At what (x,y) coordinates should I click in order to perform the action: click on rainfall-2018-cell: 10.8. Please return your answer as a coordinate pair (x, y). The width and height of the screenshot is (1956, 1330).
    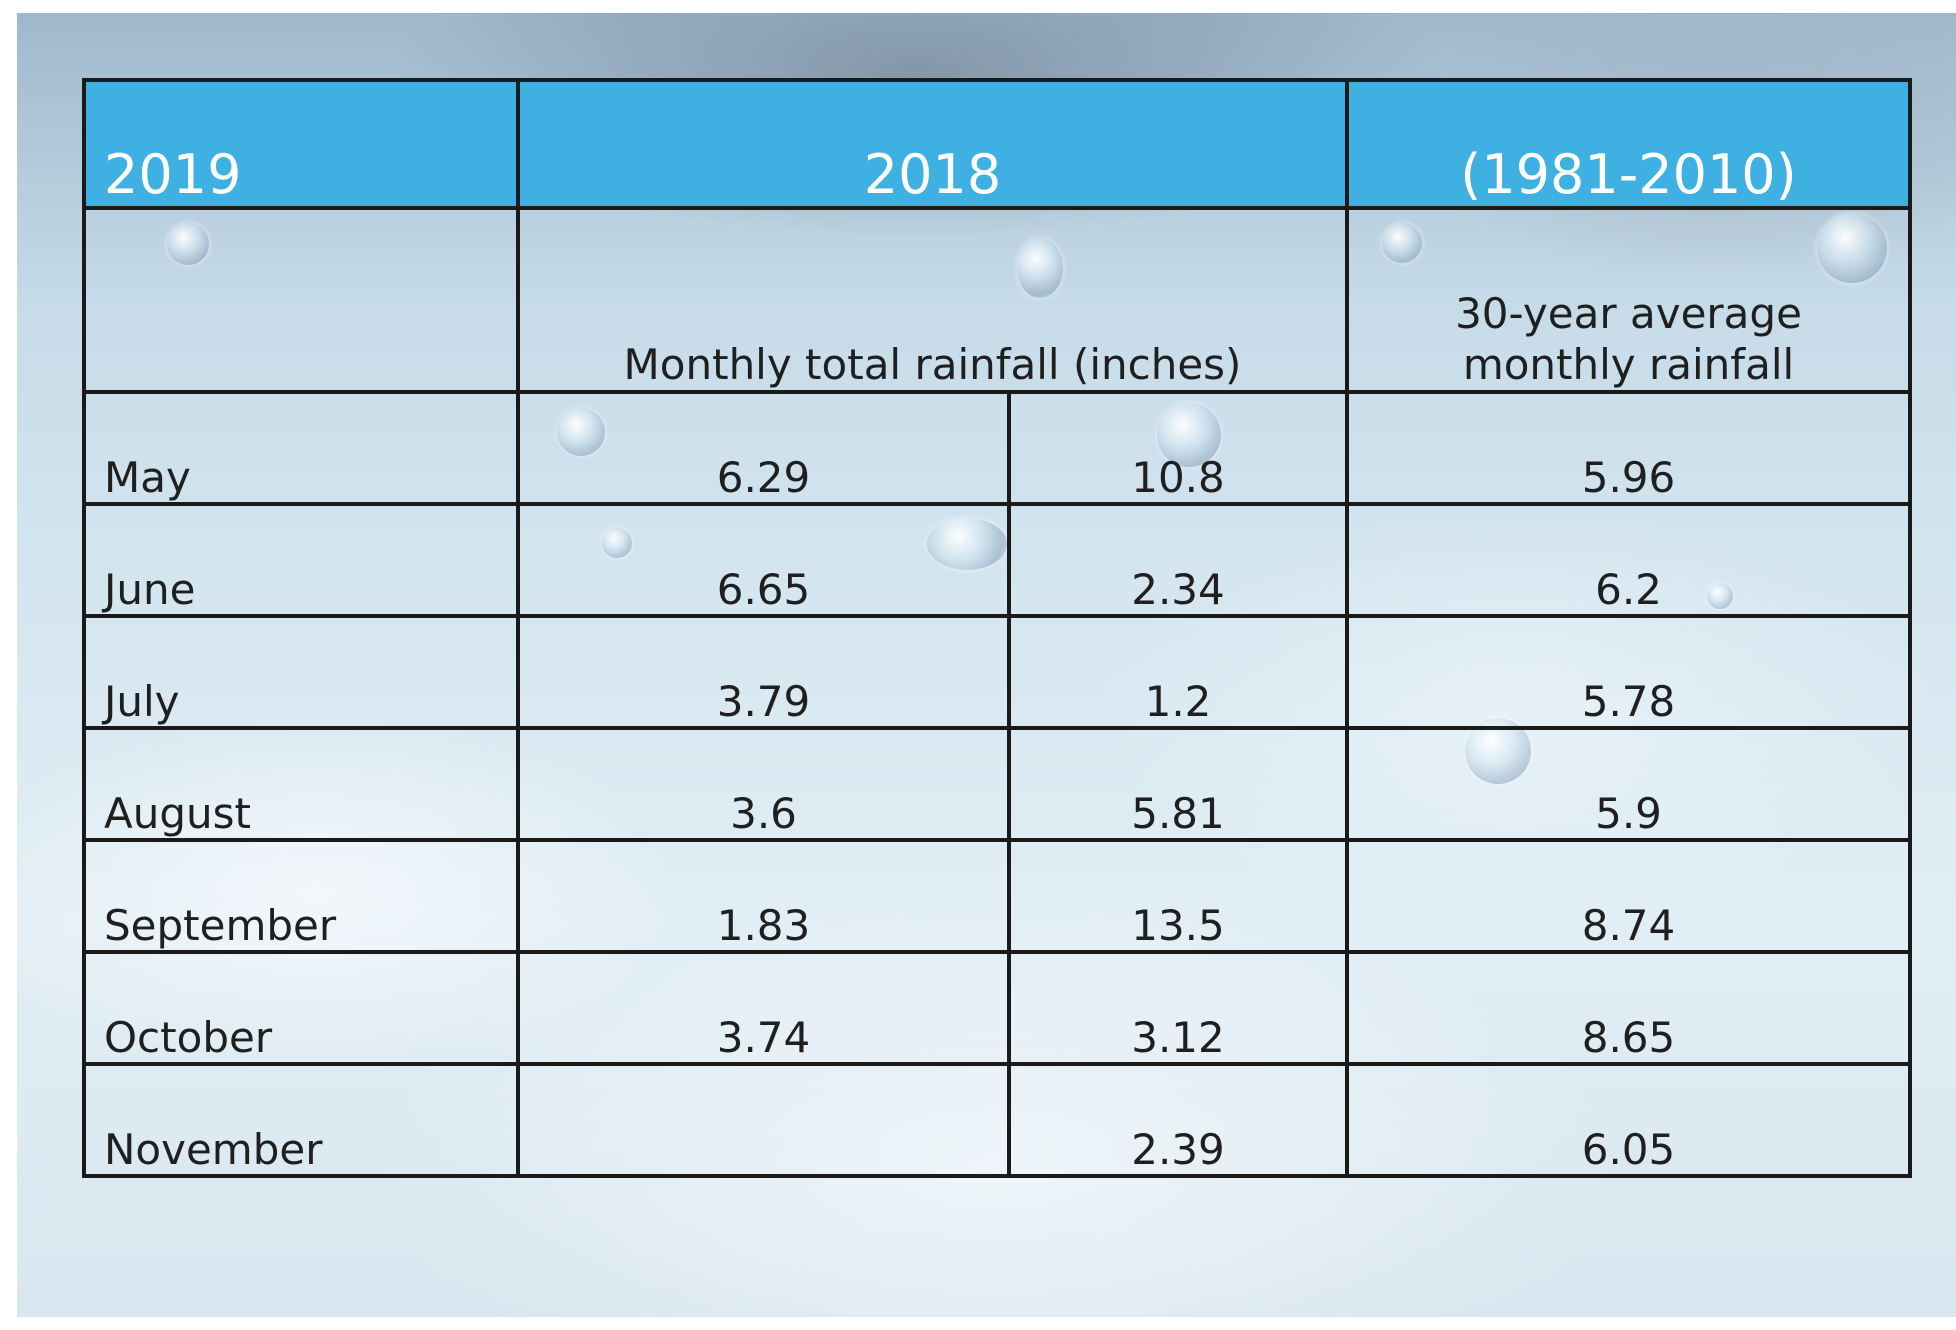
    Looking at the image, I should click on (1178, 448).